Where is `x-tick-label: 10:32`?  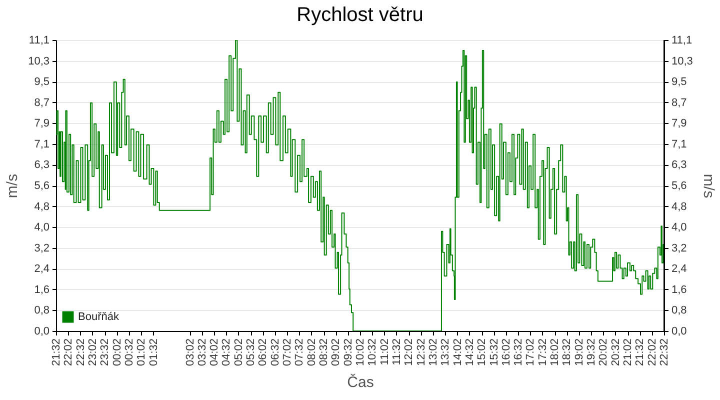
x-tick-label: 10:32 is located at coordinates (372, 352).